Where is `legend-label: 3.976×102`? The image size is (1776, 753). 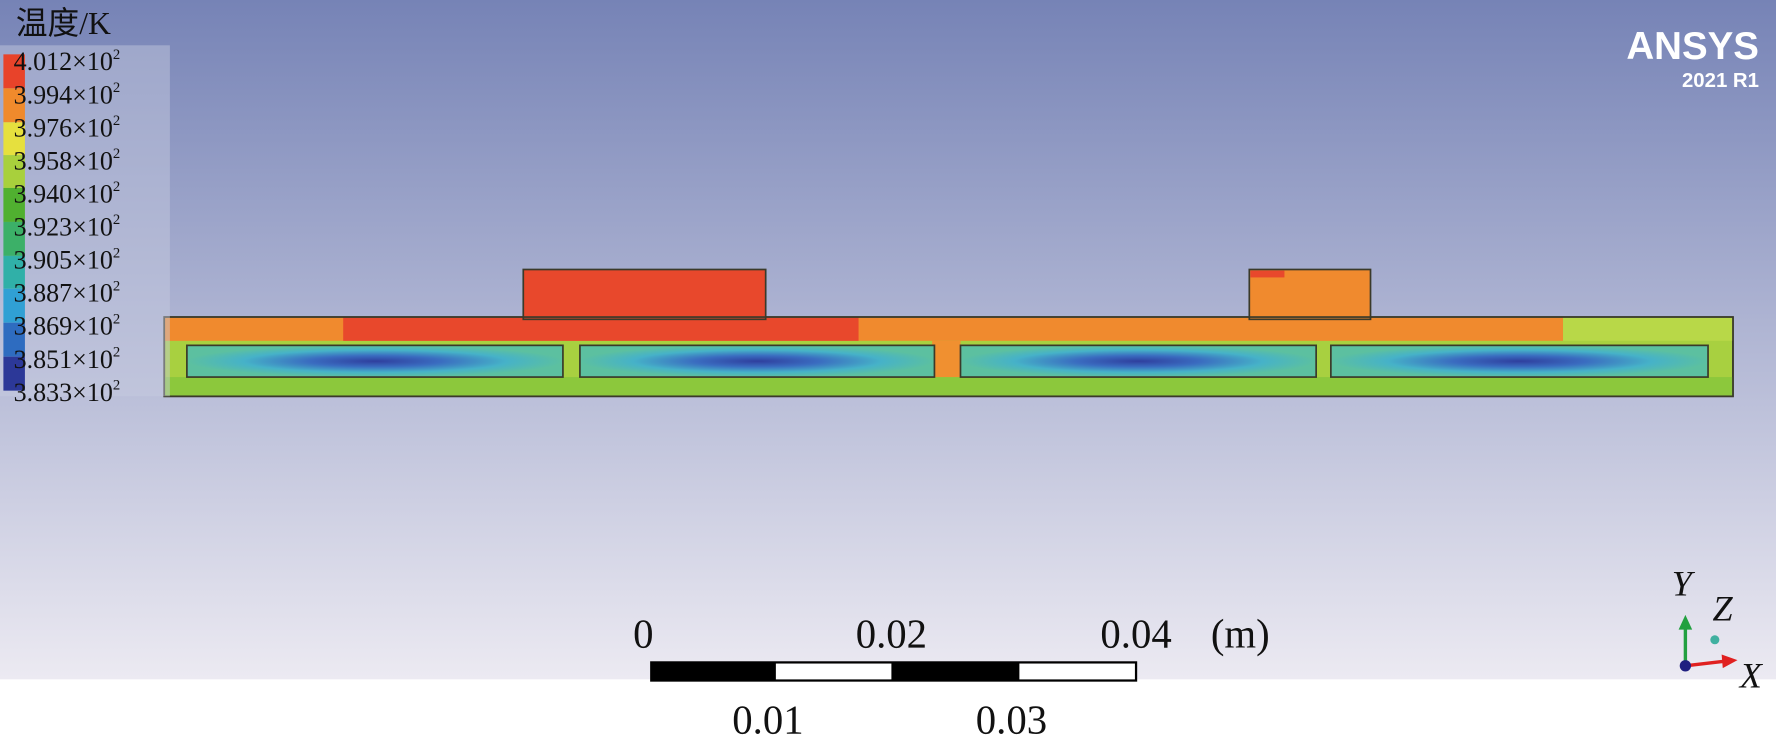 legend-label: 3.976×102 is located at coordinates (67, 127).